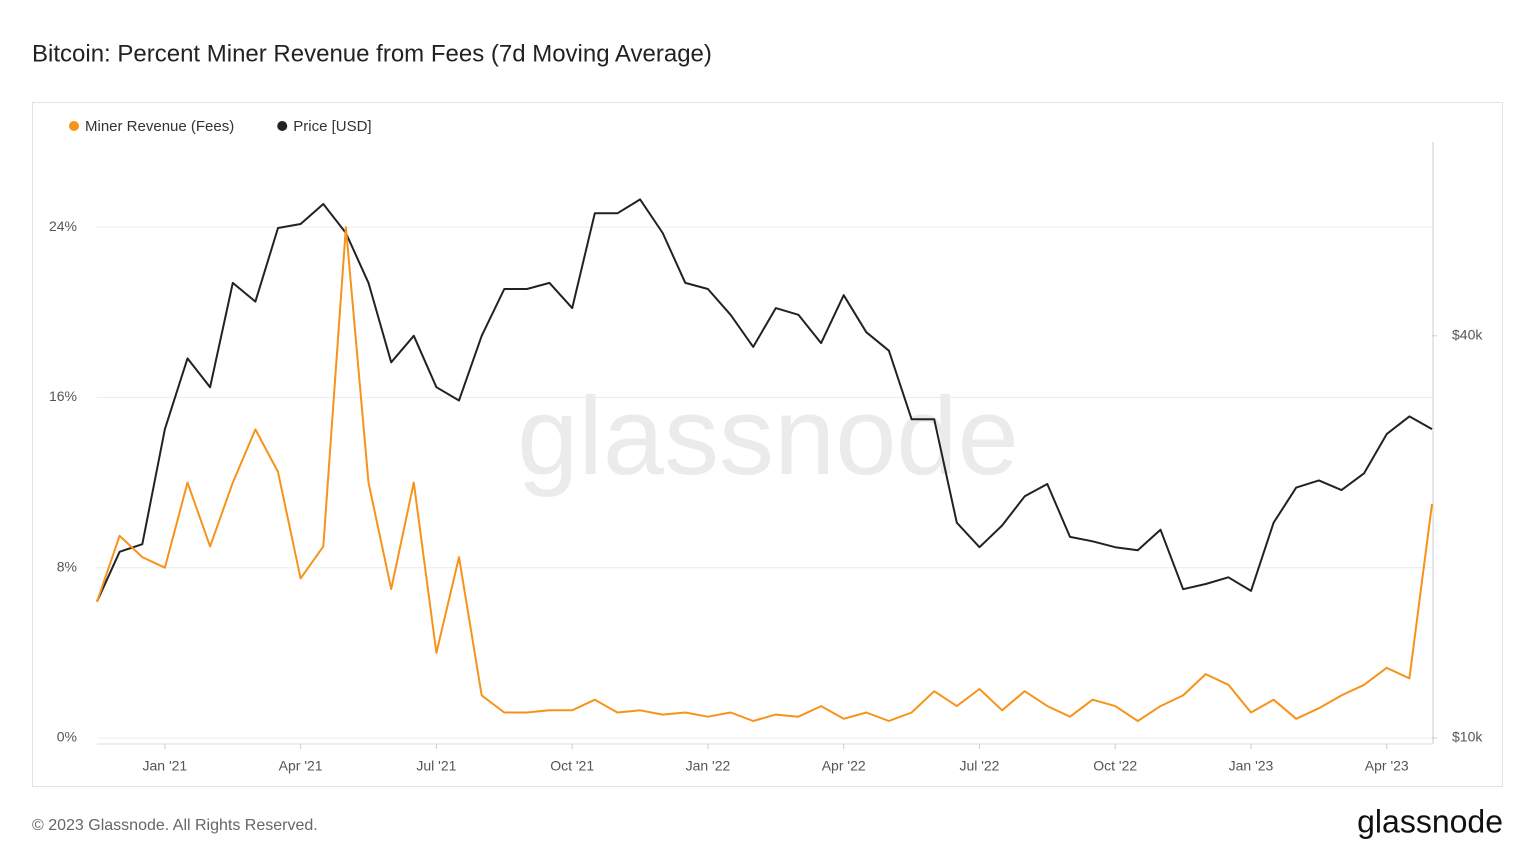 The image size is (1536, 864). I want to click on x-tick-label: Apr '22, so click(844, 766).